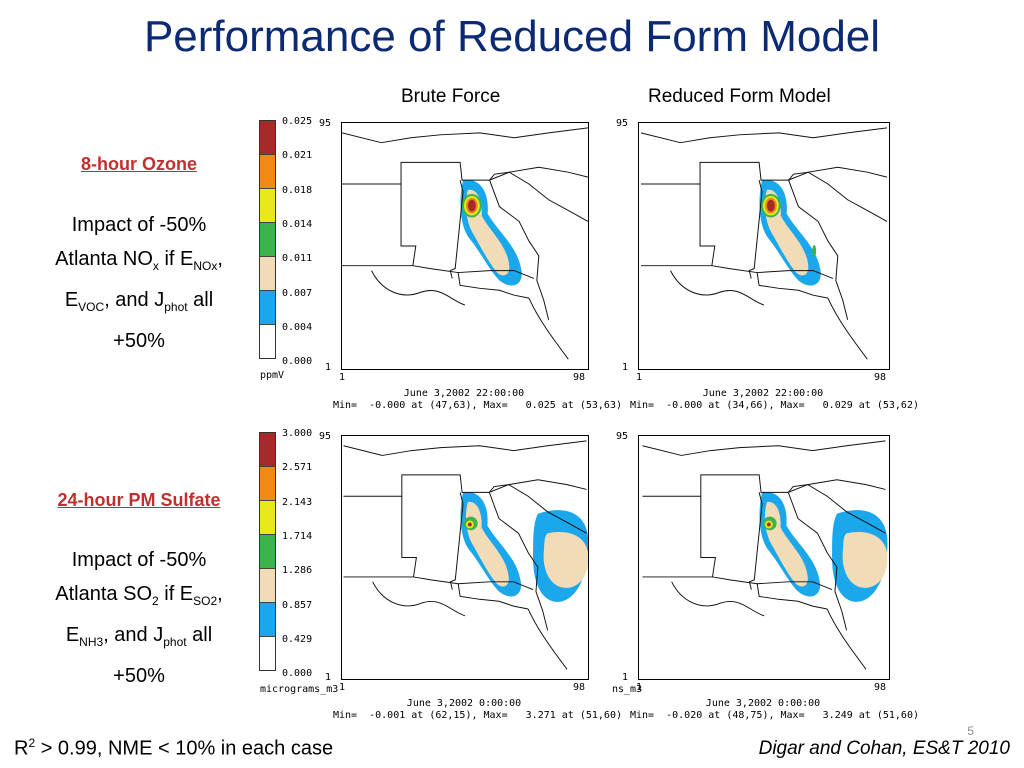  What do you see at coordinates (297, 121) in the screenshot?
I see `legend-tick-label: 0.025` at bounding box center [297, 121].